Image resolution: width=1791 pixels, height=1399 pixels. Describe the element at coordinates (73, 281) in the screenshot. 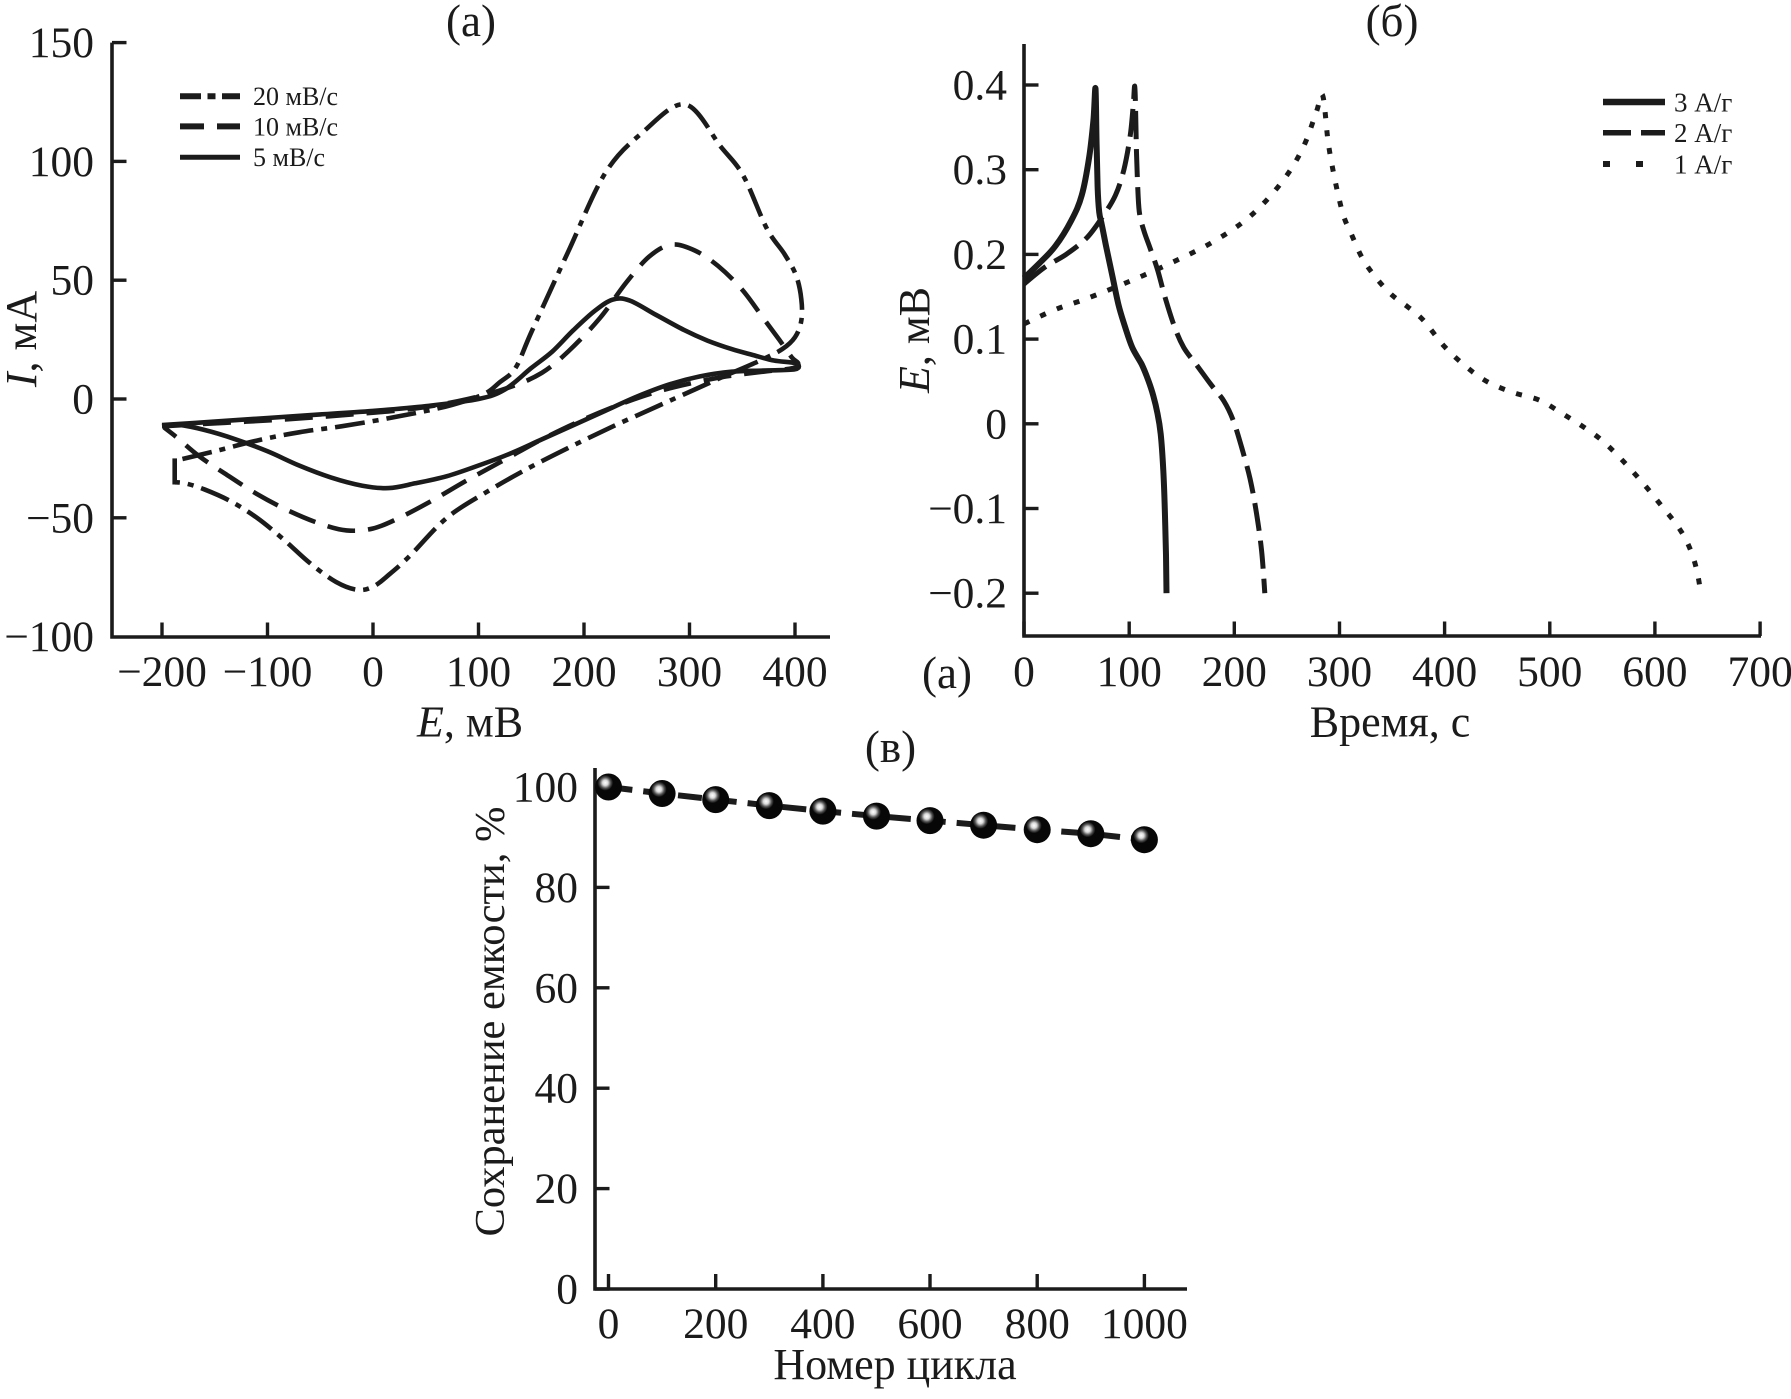

I see `svg-text: 50` at that location.